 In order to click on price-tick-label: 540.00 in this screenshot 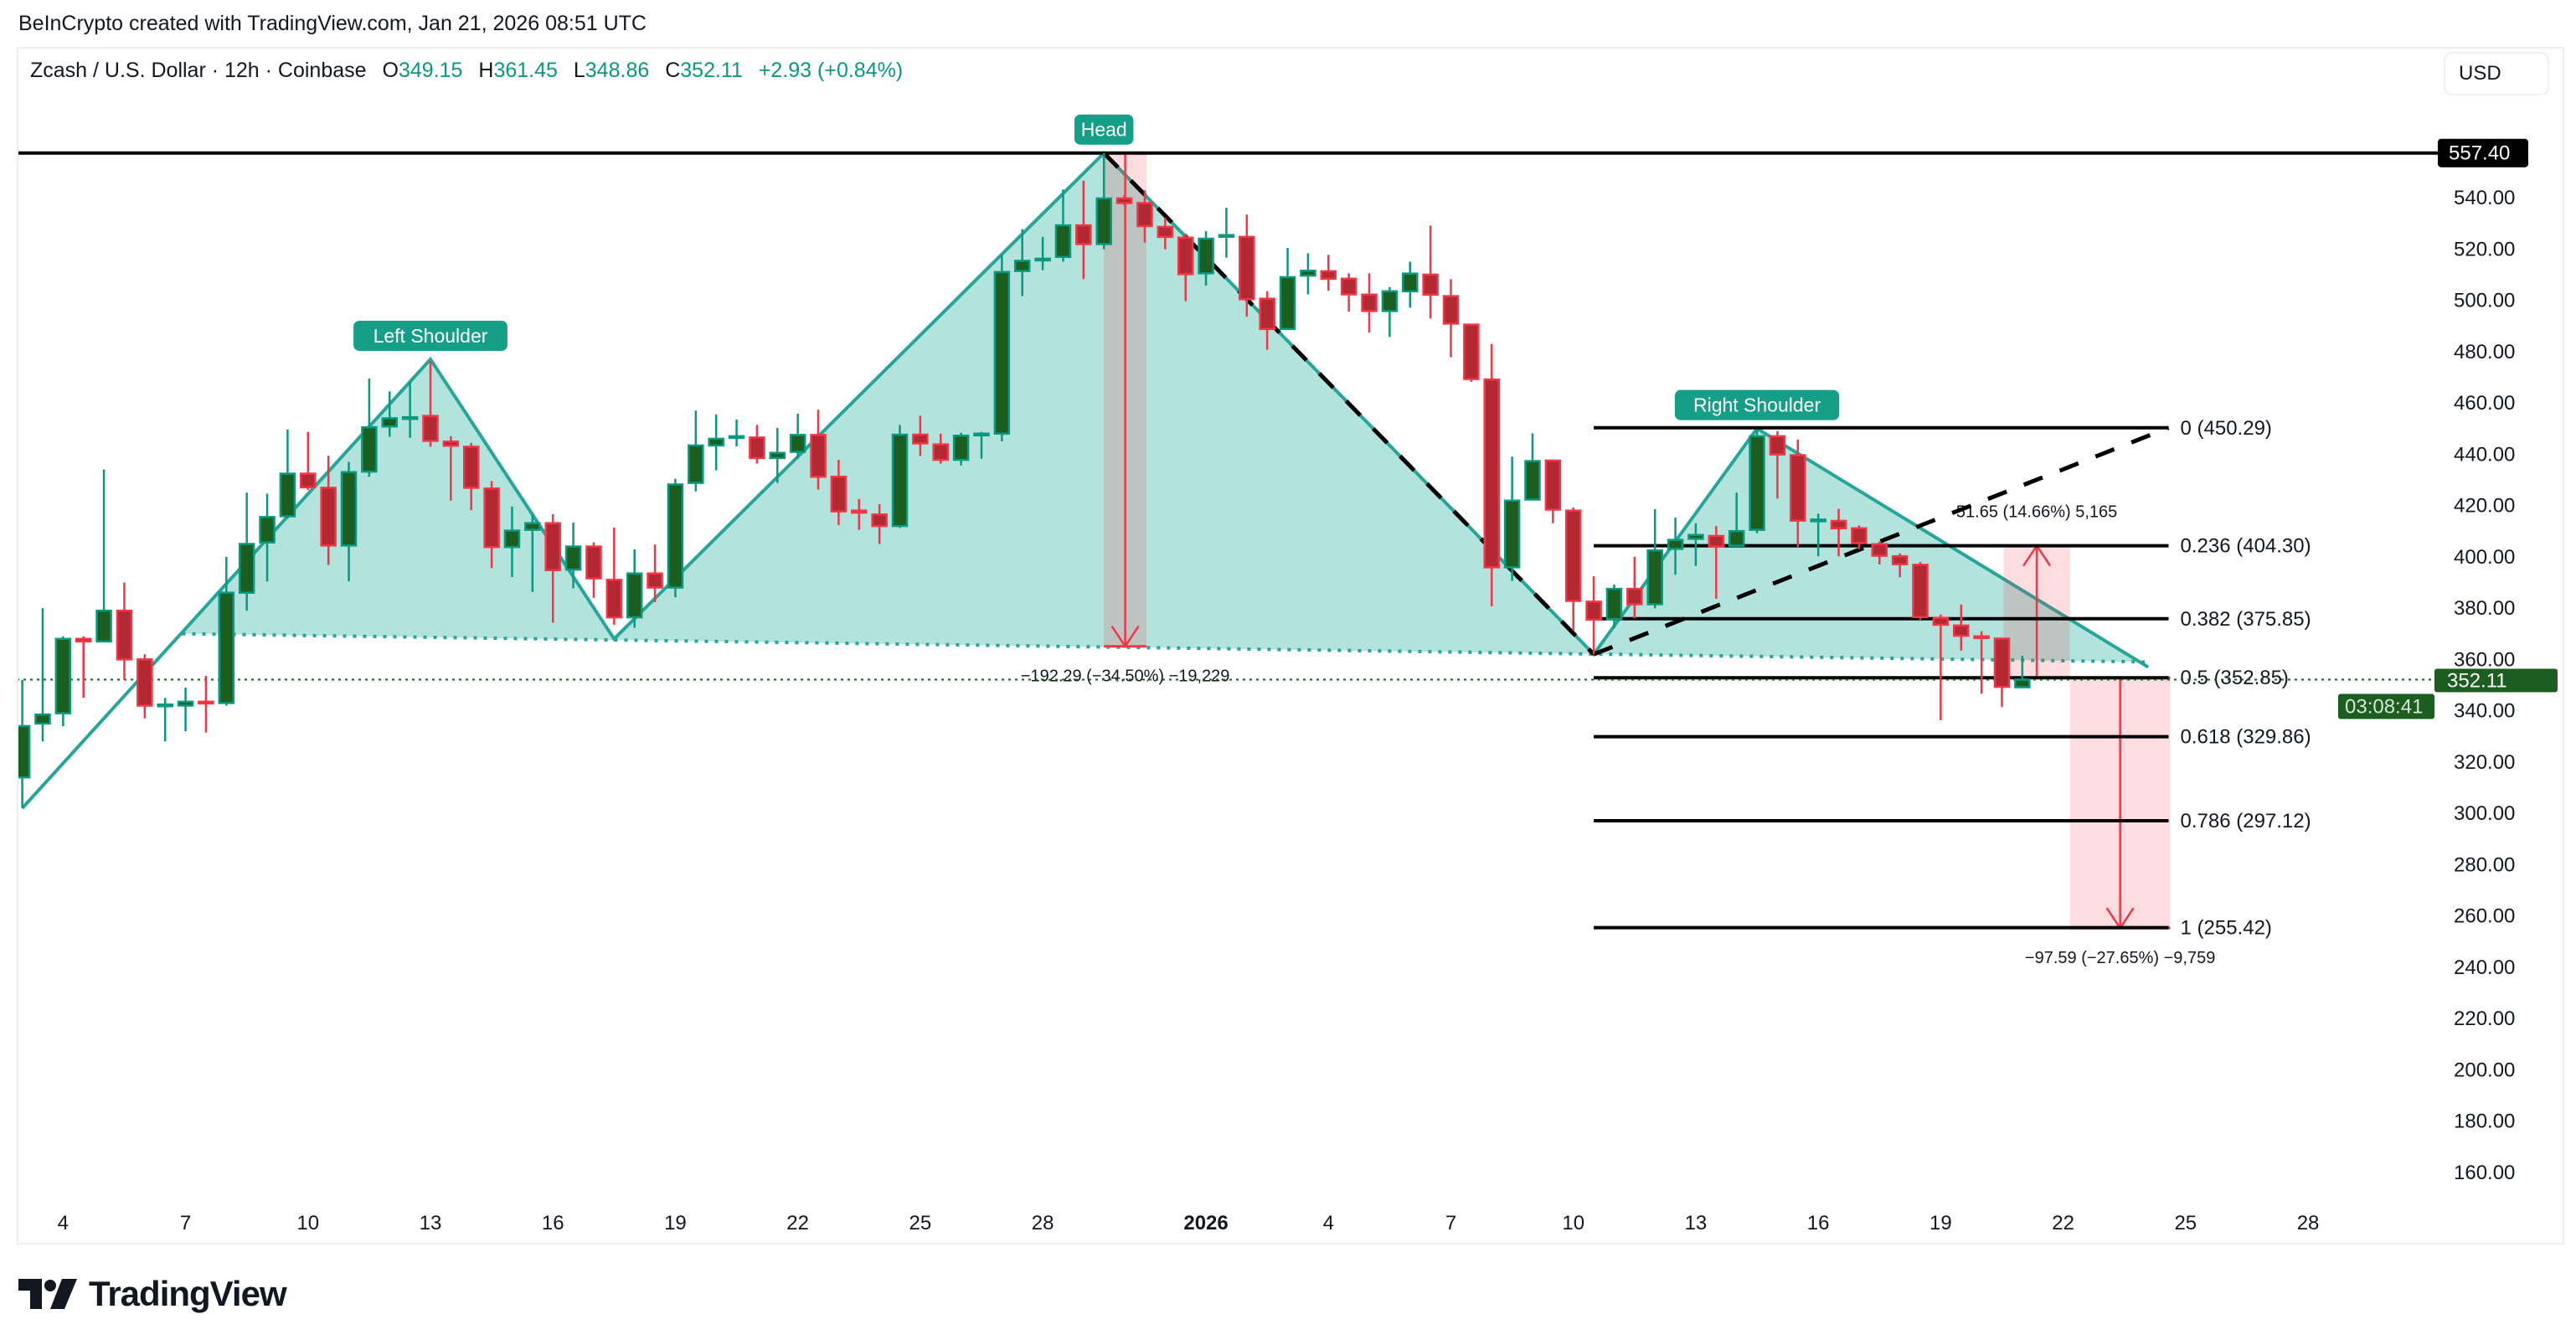, I will do `click(2484, 198)`.